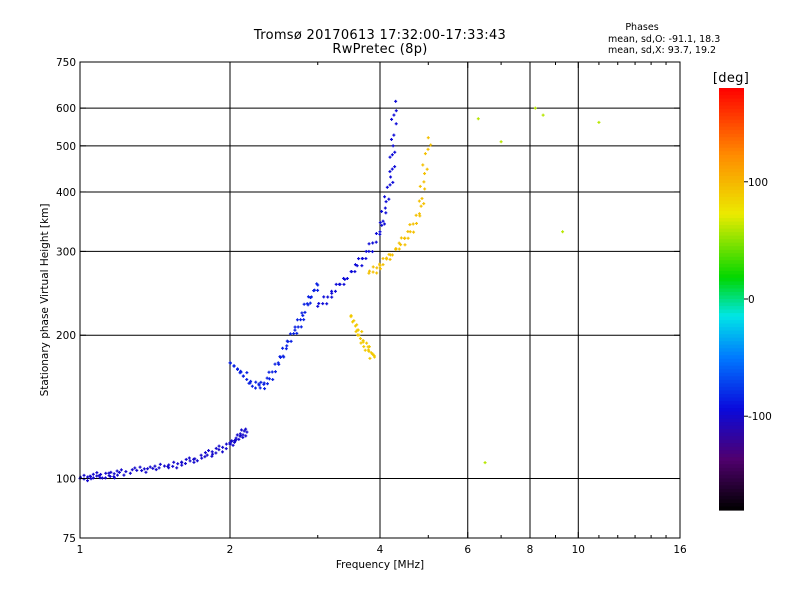 The width and height of the screenshot is (800, 600). What do you see at coordinates (758, 183) in the screenshot?
I see `colorbar-tick-label: 100` at bounding box center [758, 183].